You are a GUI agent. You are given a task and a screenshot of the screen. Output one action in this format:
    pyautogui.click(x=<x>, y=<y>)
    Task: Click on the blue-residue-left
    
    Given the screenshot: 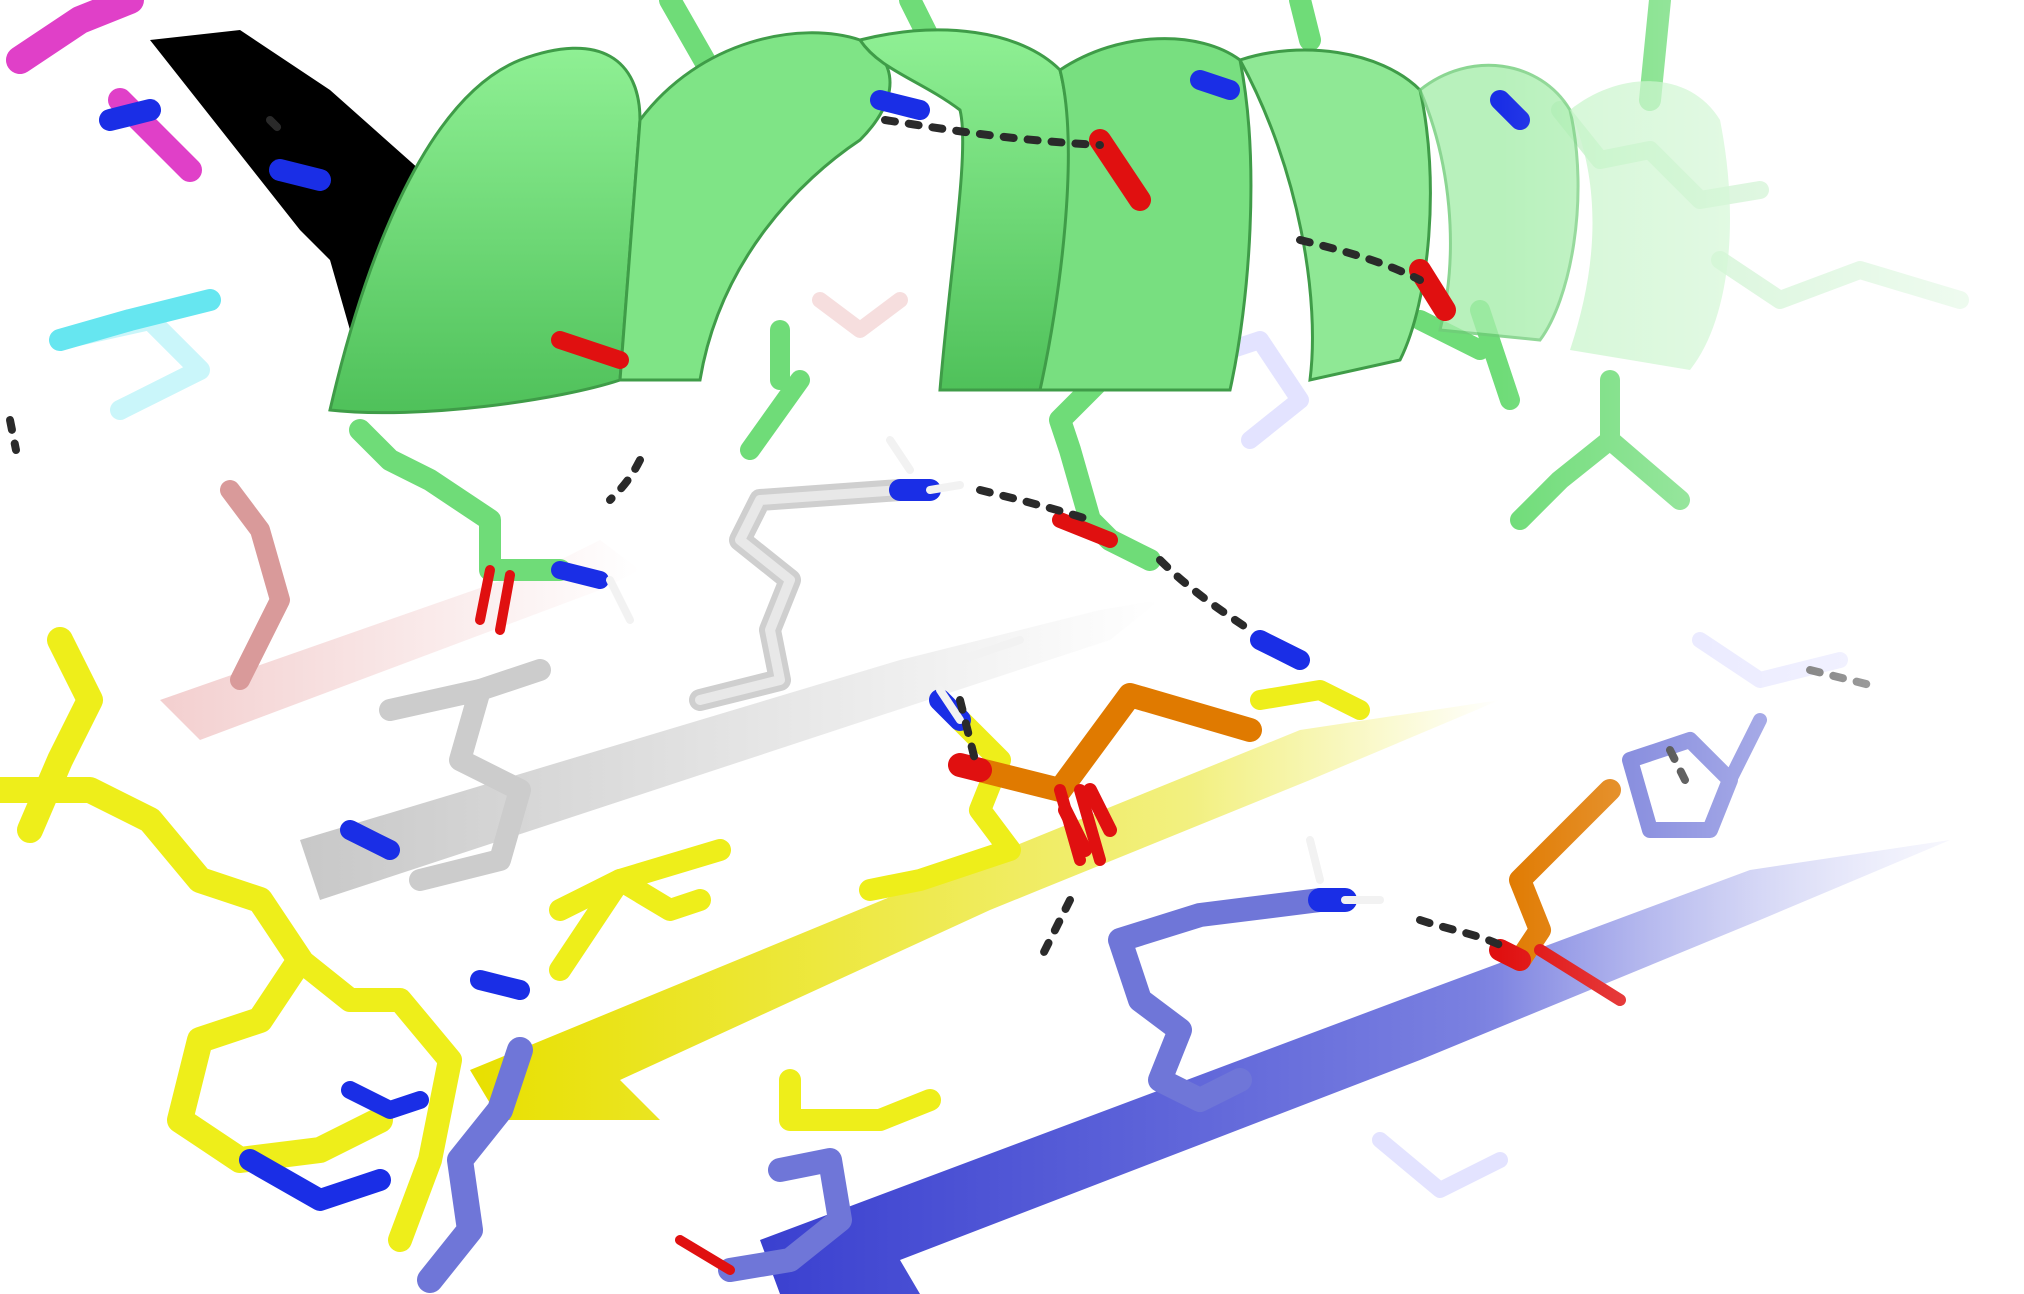 What is the action you would take?
    pyautogui.click(x=437, y=1165)
    